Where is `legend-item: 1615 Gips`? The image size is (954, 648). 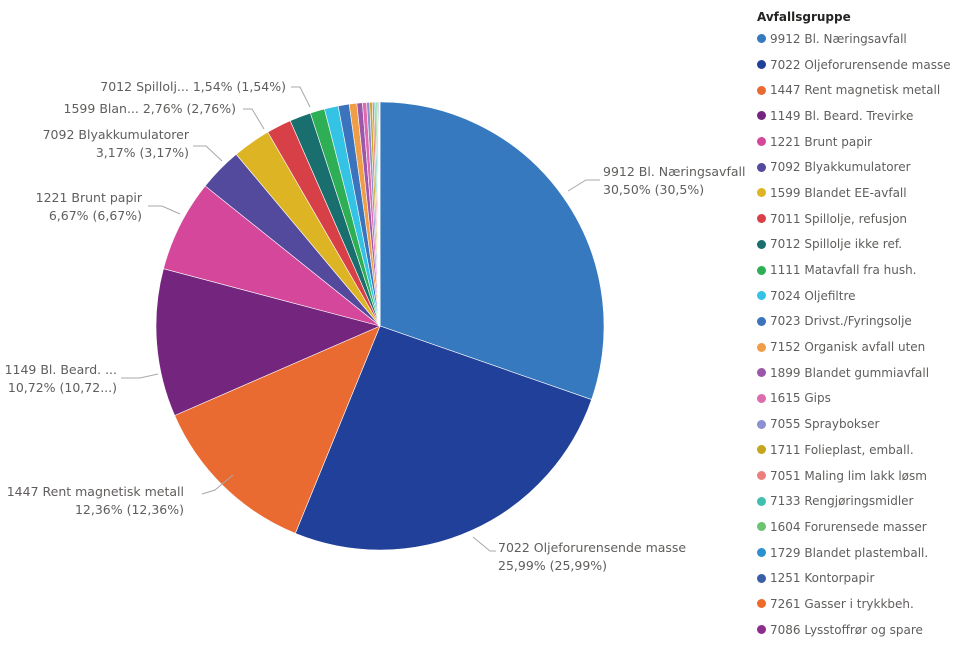 legend-item: 1615 Gips is located at coordinates (854, 399).